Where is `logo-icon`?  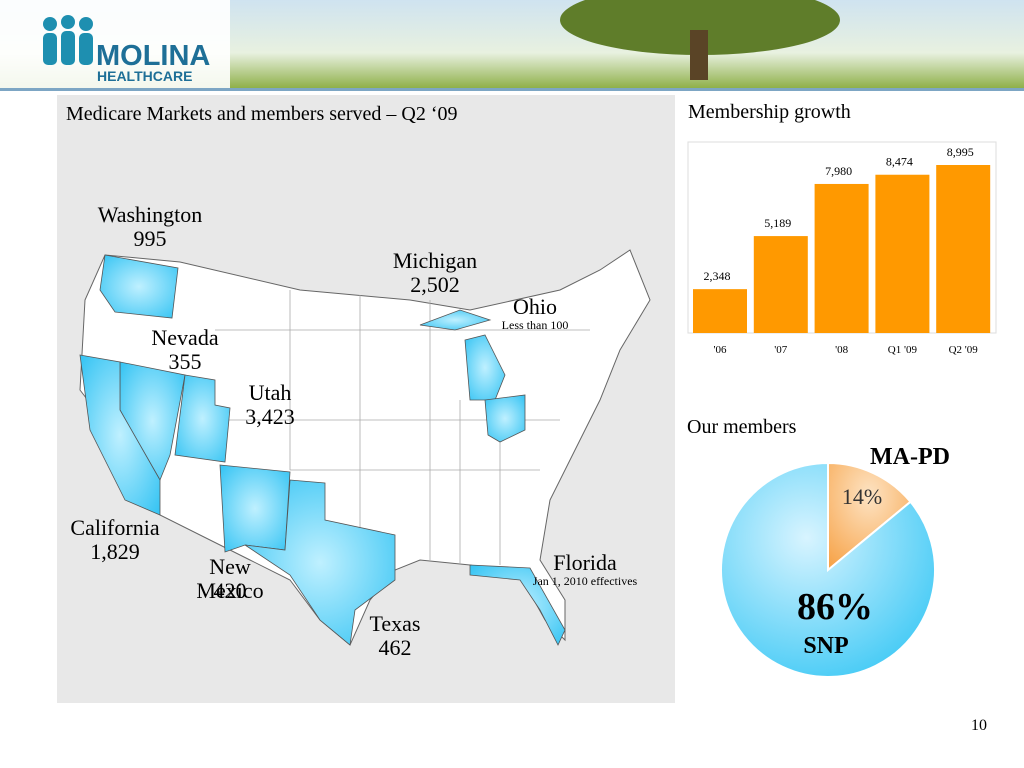
logo-icon is located at coordinates (68, 40).